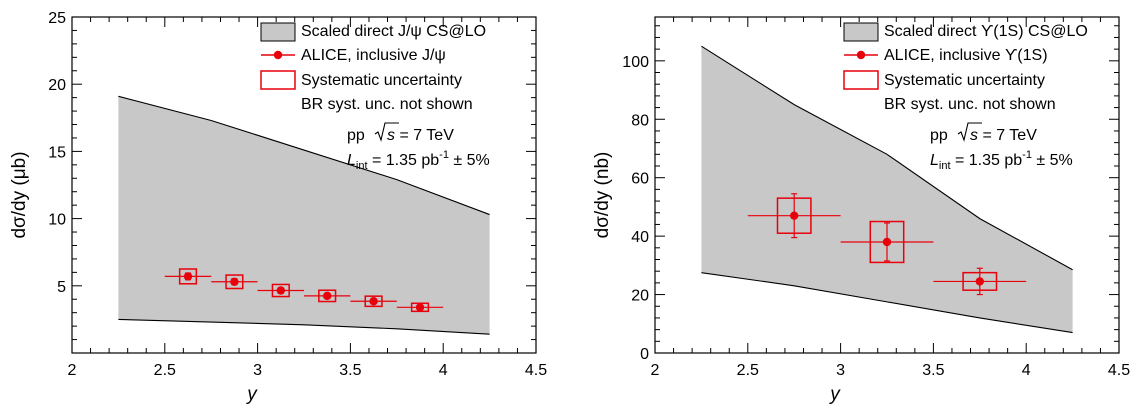  What do you see at coordinates (61, 287) in the screenshot?
I see `y-tick-label: 5` at bounding box center [61, 287].